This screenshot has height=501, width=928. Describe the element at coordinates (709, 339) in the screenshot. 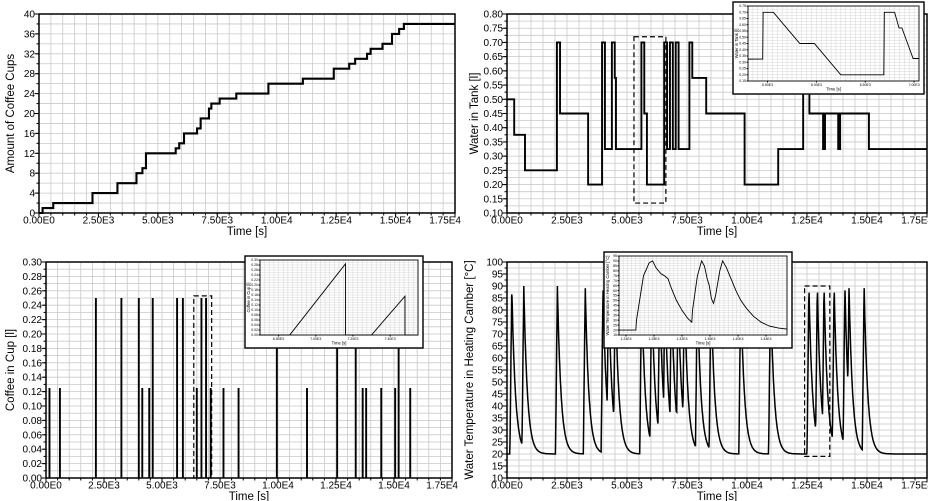

I see `svg-text: 1.36E4` at that location.